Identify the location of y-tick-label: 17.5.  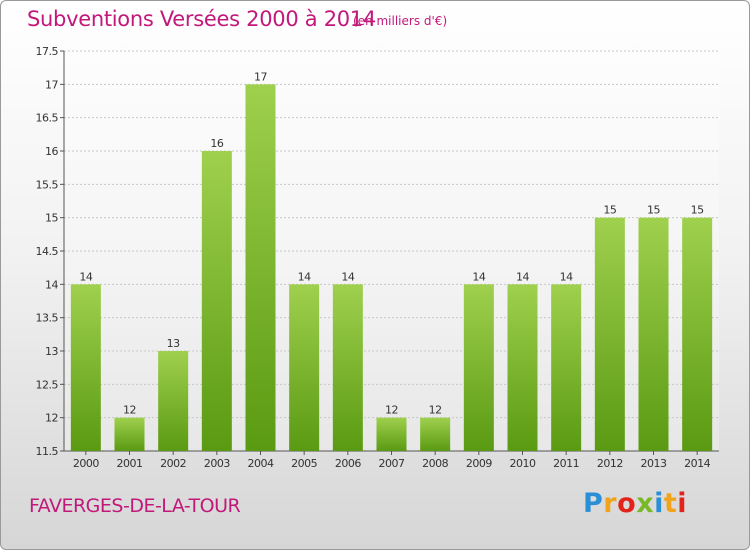
(47, 51).